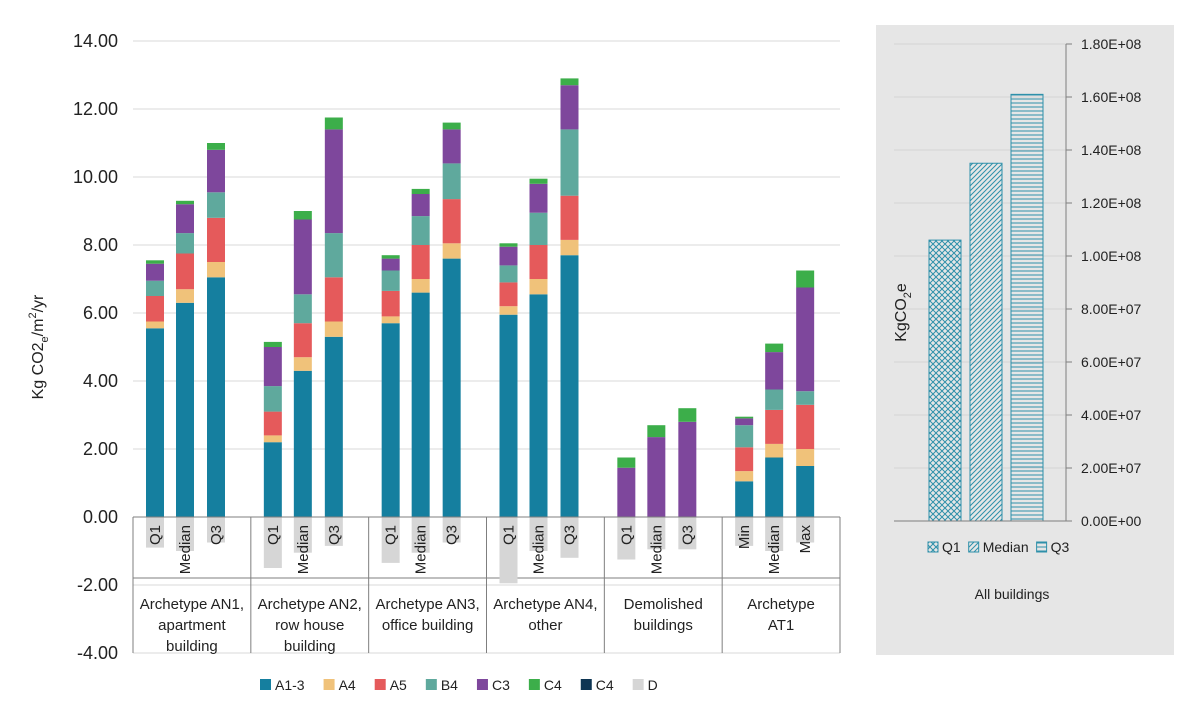 The width and height of the screenshot is (1200, 715). I want to click on y-tick-label: 8.00E+07, so click(1111, 309).